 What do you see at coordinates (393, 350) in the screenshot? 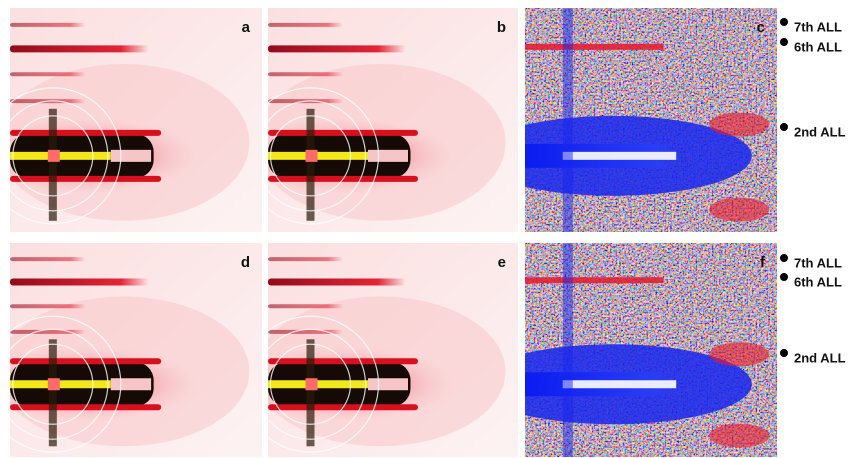
I see `panel: e` at bounding box center [393, 350].